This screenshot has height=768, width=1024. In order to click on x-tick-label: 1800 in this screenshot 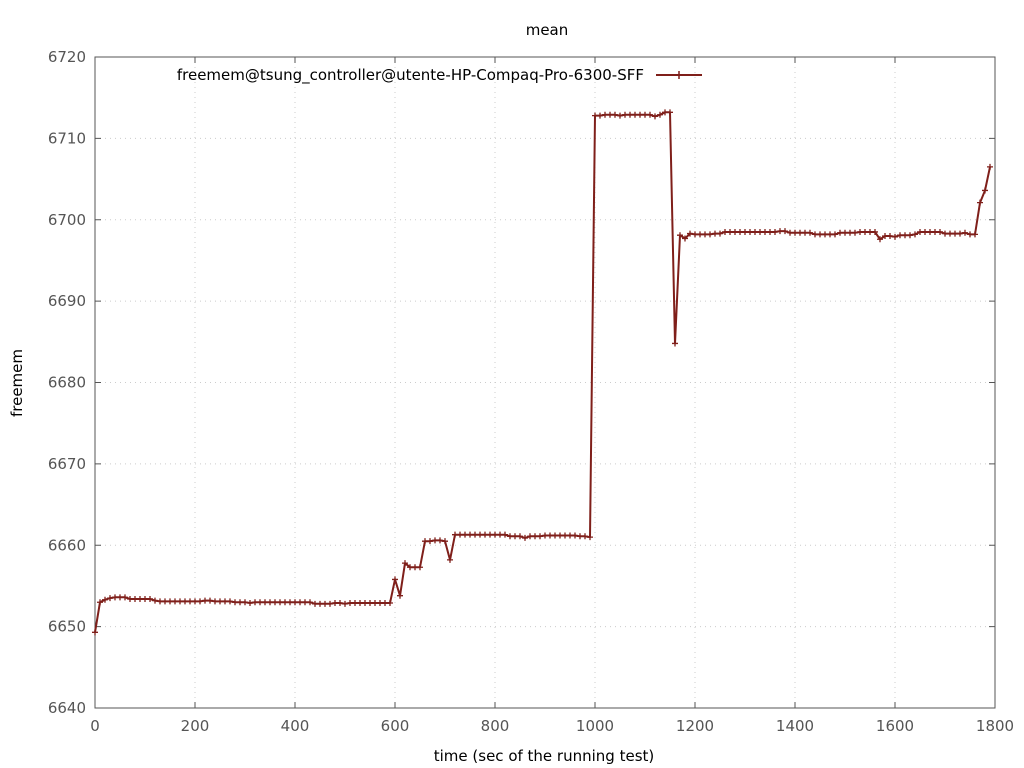, I will do `click(995, 726)`.